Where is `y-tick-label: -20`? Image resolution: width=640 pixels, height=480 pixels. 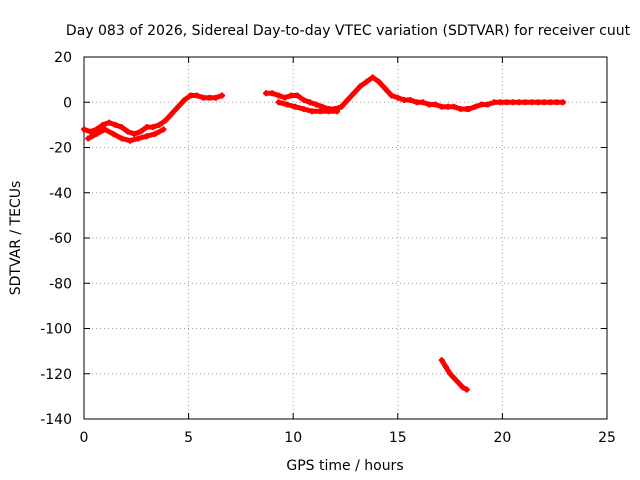 y-tick-label: -20 is located at coordinates (60, 149).